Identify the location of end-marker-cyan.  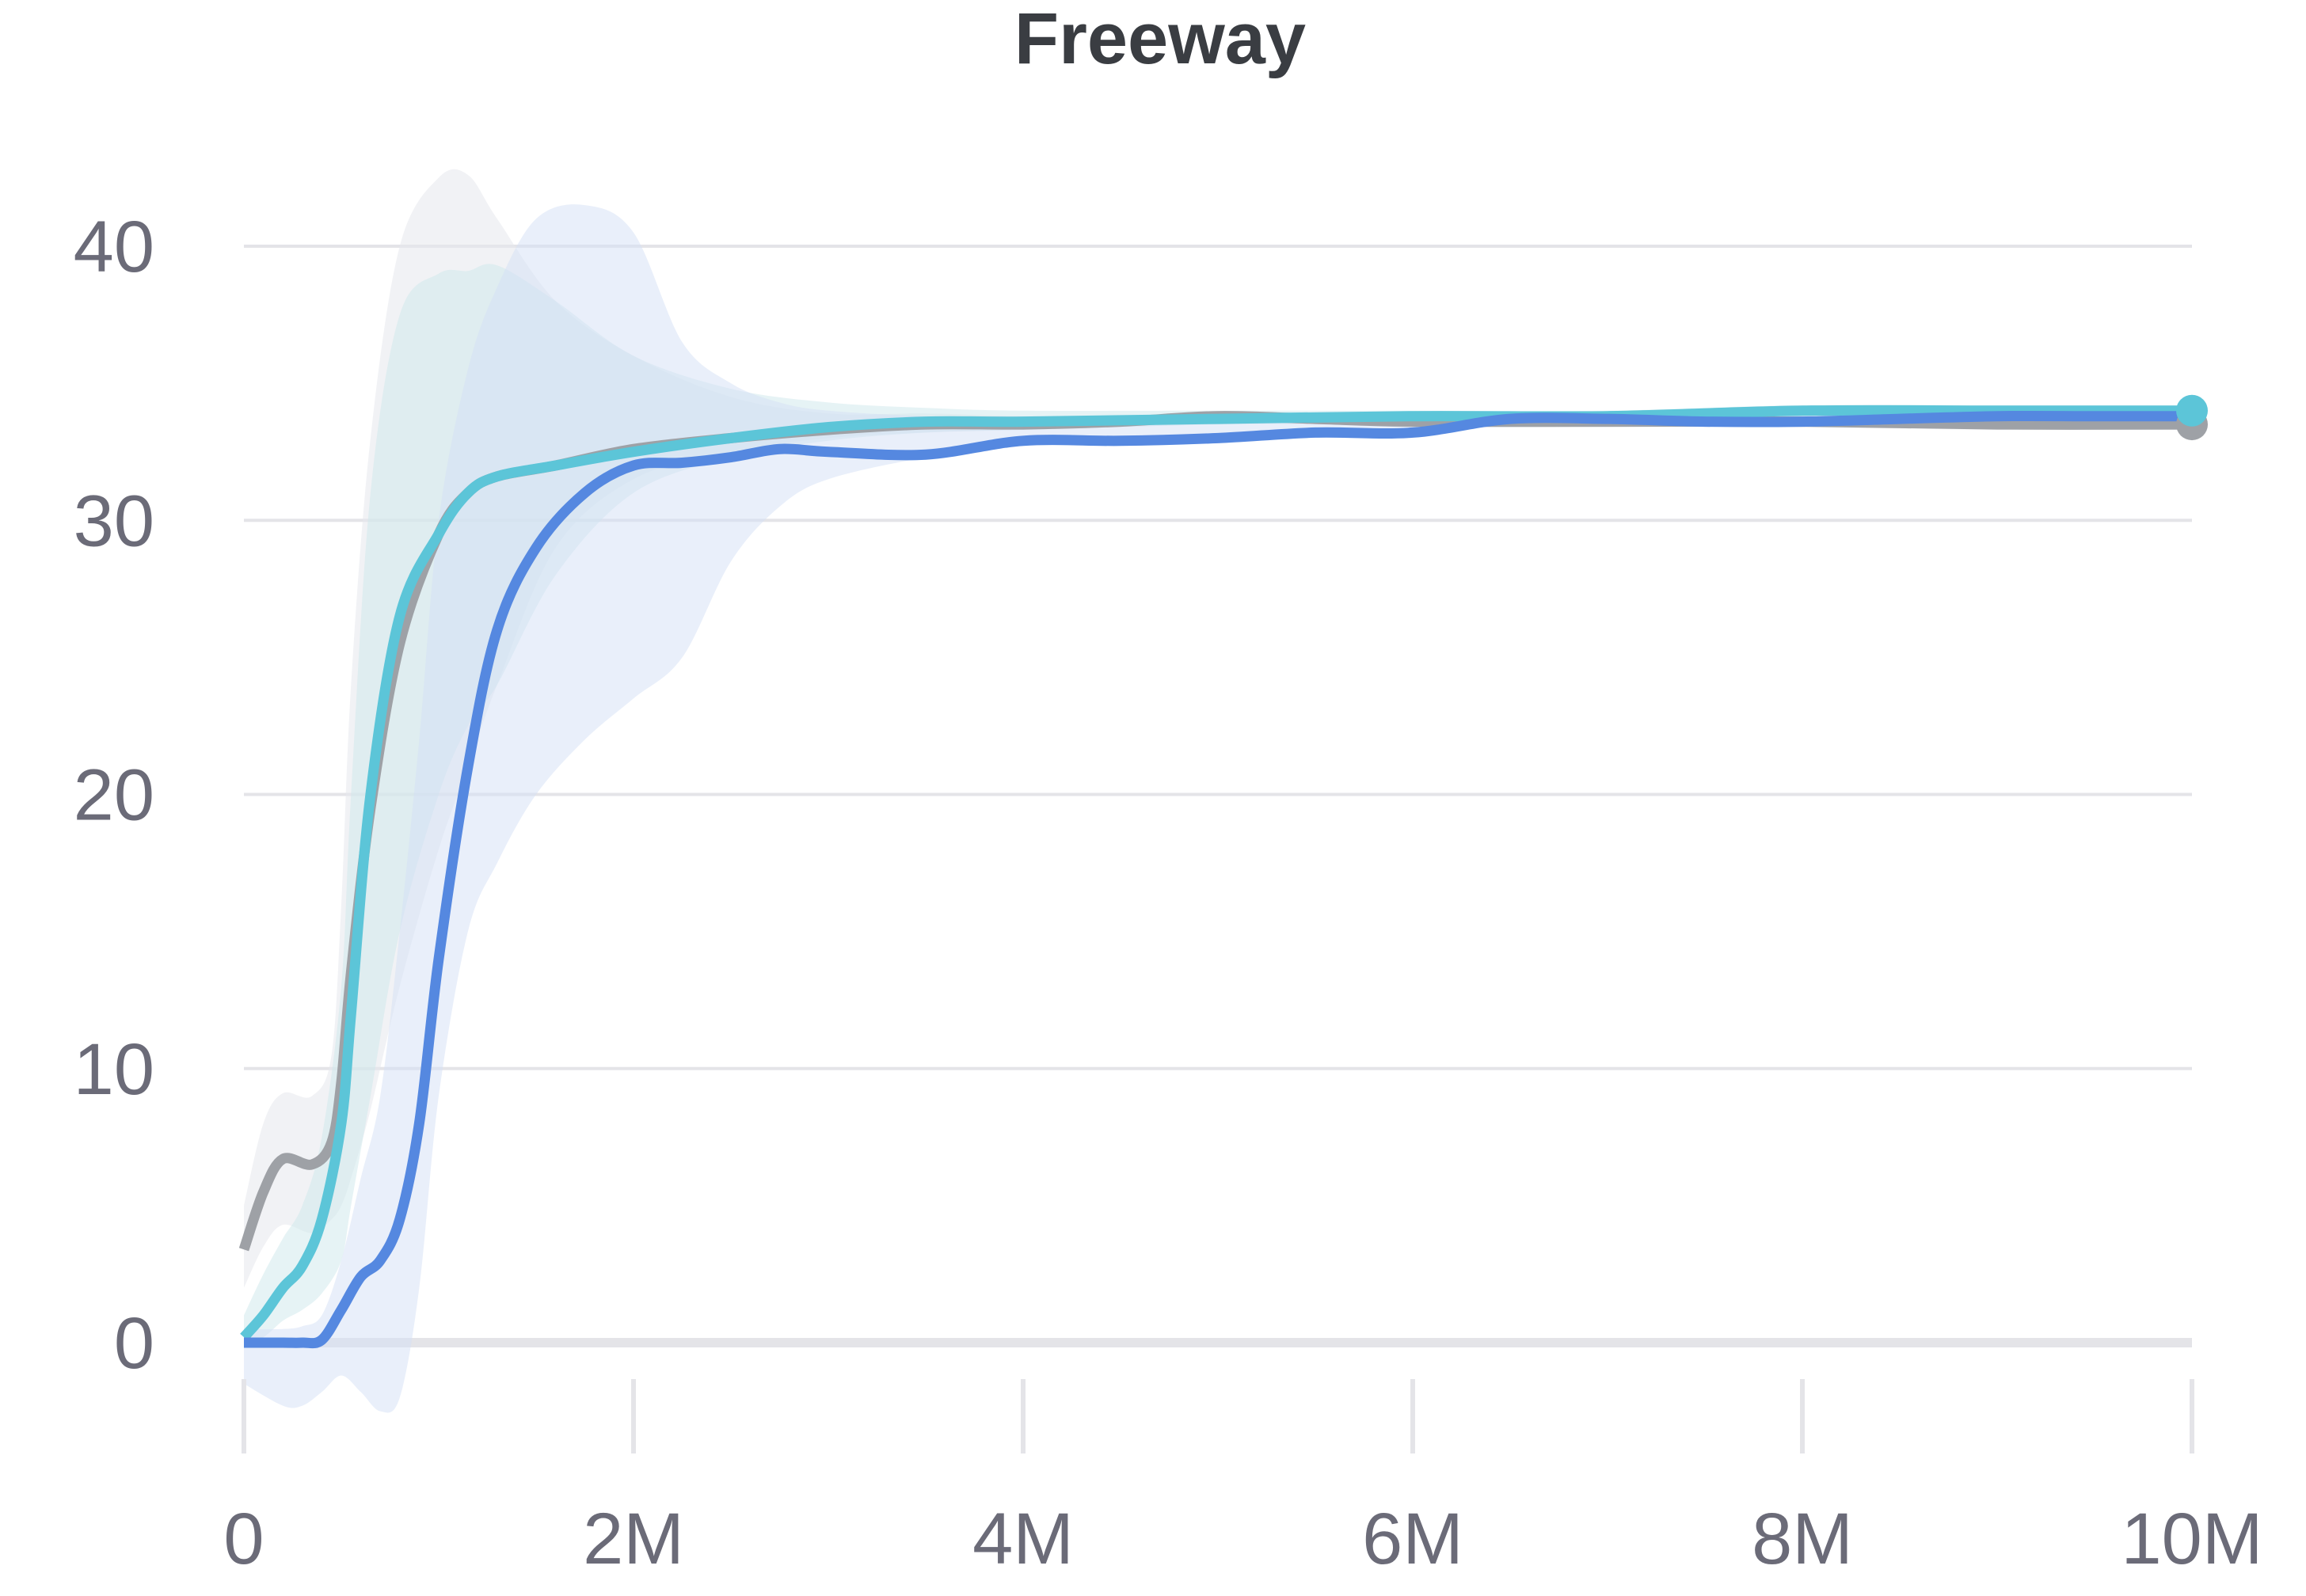
(2192, 410).